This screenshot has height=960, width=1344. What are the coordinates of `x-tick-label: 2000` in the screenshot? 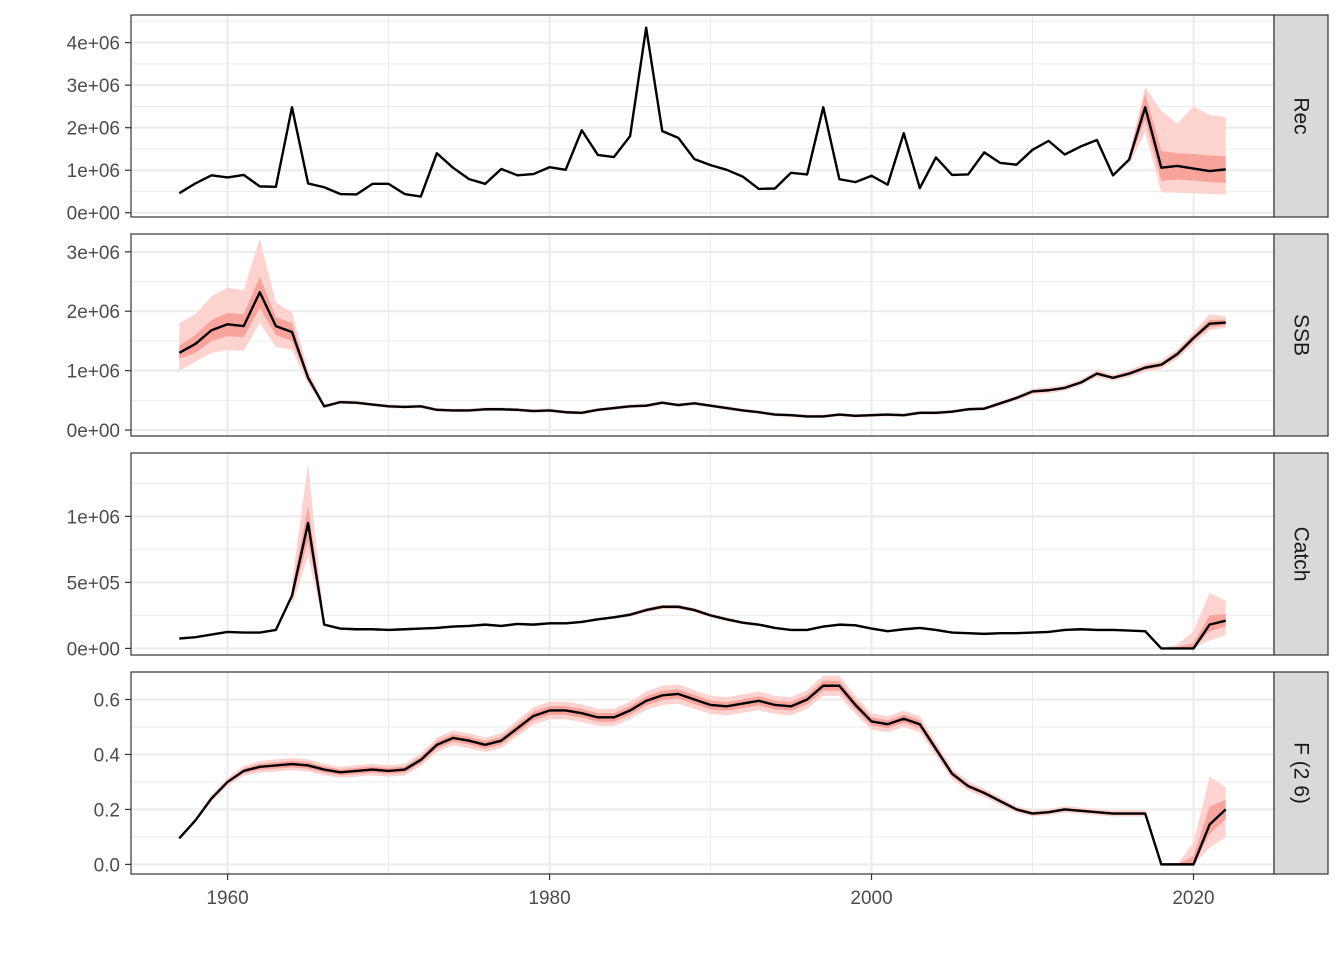 It's located at (871, 898).